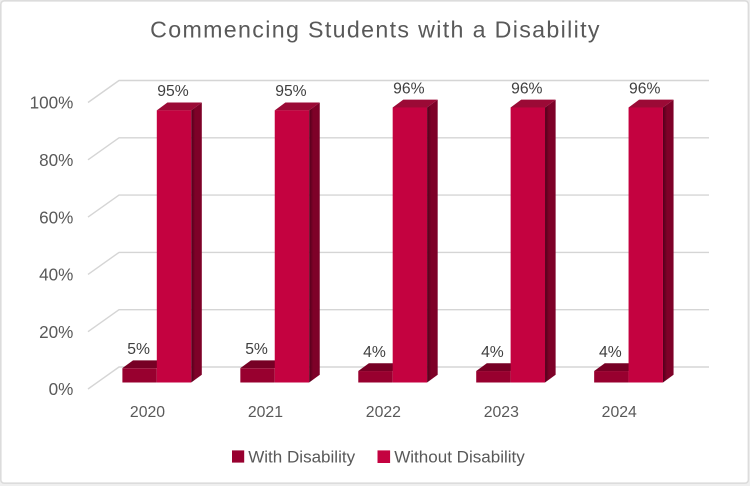 The image size is (750, 486). Describe the element at coordinates (56, 275) in the screenshot. I see `svg-text: 40%` at that location.